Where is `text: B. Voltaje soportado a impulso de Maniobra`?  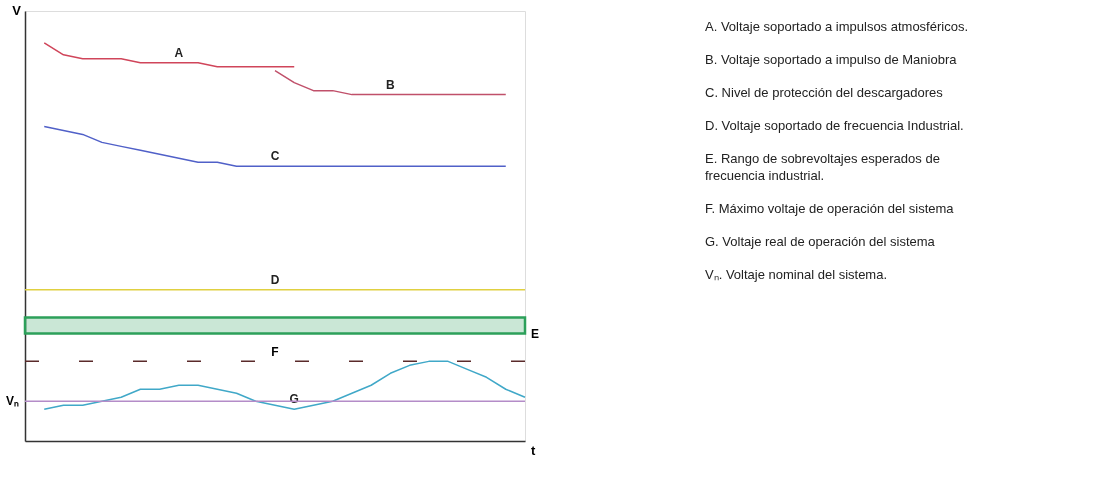 text: B. Voltaje soportado a impulso de Maniobra is located at coordinates (831, 59).